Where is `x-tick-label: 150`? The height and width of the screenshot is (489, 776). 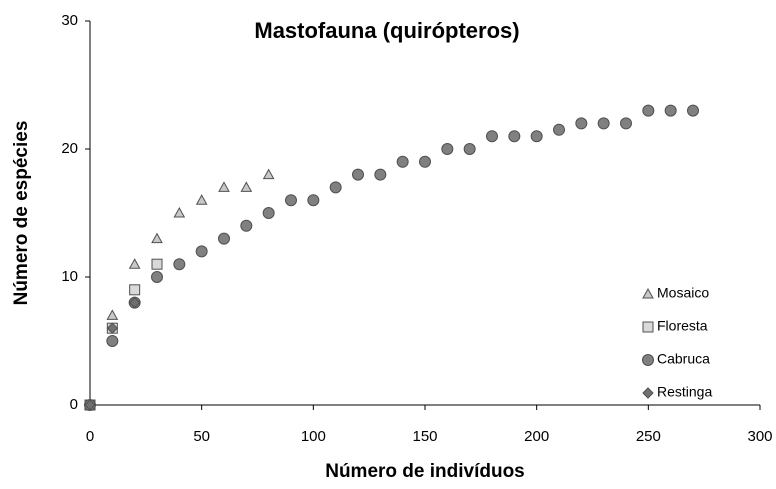
x-tick-label: 150 is located at coordinates (424, 436).